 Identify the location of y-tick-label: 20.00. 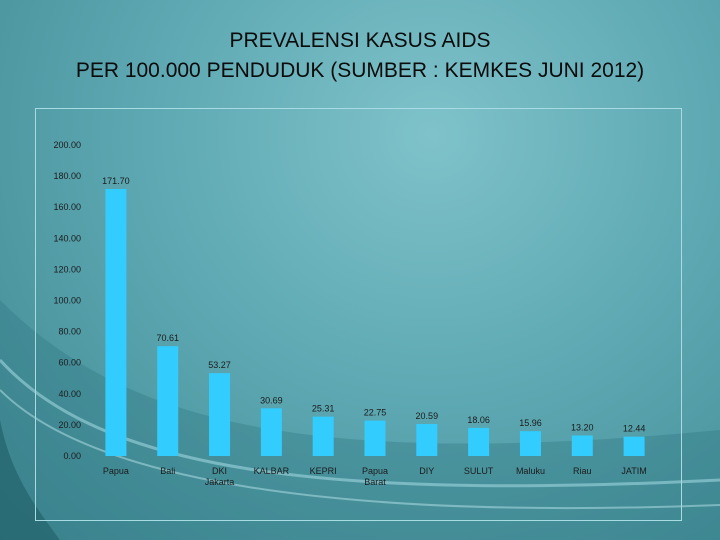
(69, 425).